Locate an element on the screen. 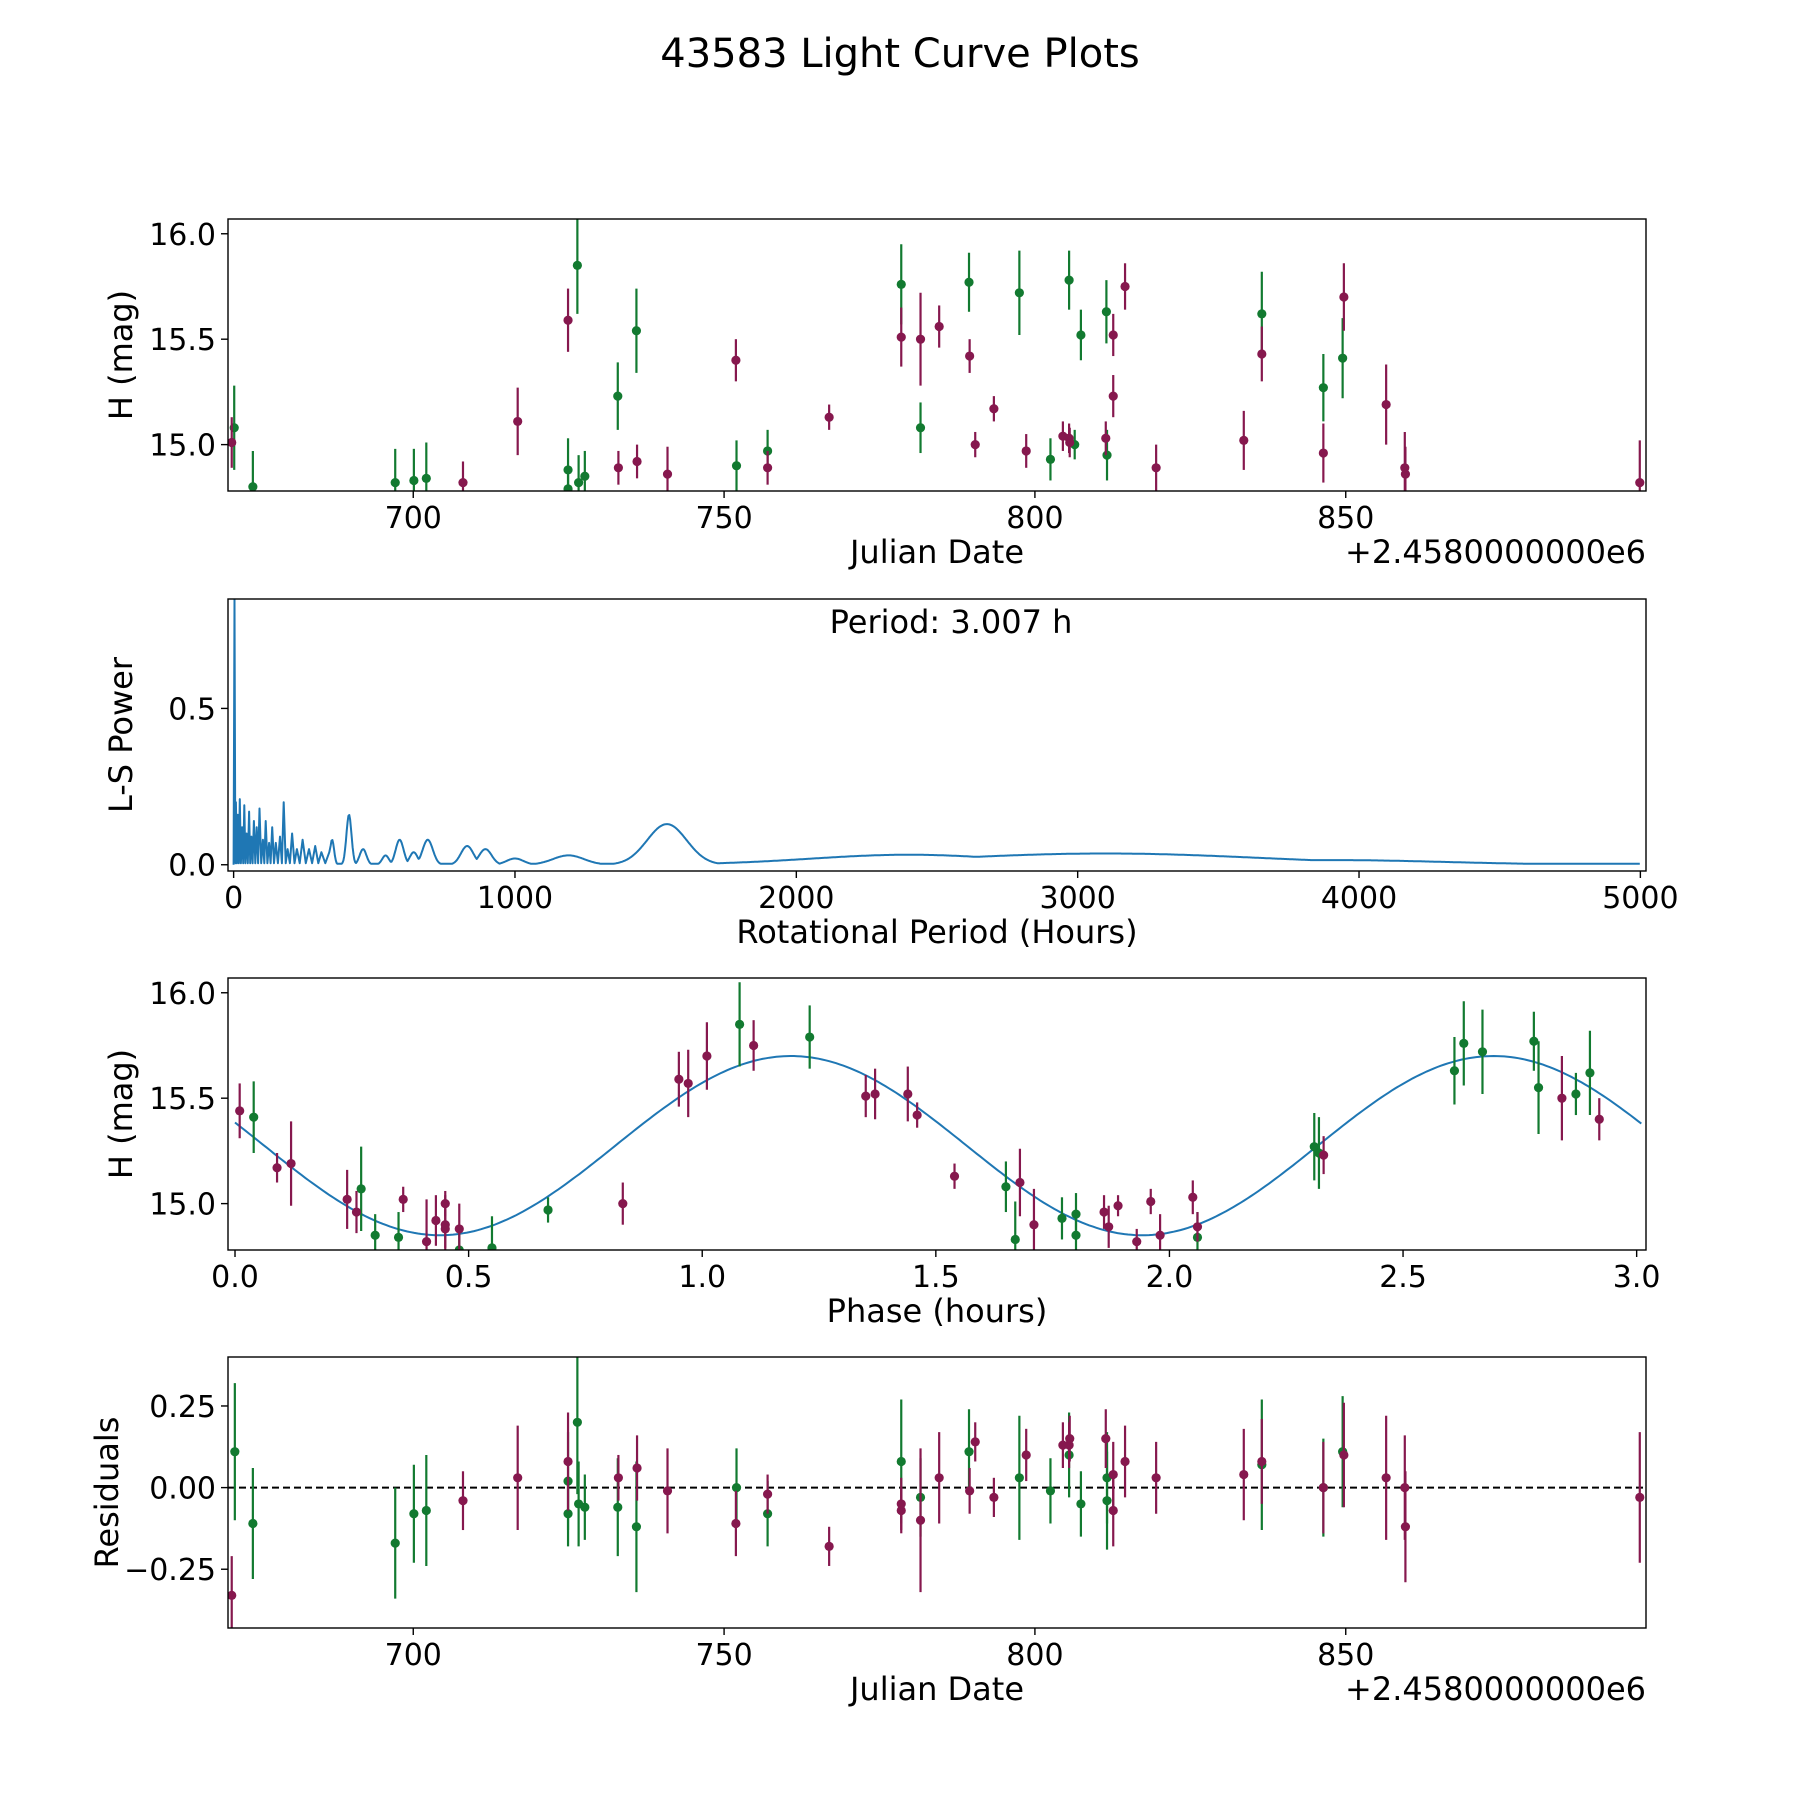 This screenshot has height=1800, width=1800. data-area-residuals is located at coordinates (937, 1492).